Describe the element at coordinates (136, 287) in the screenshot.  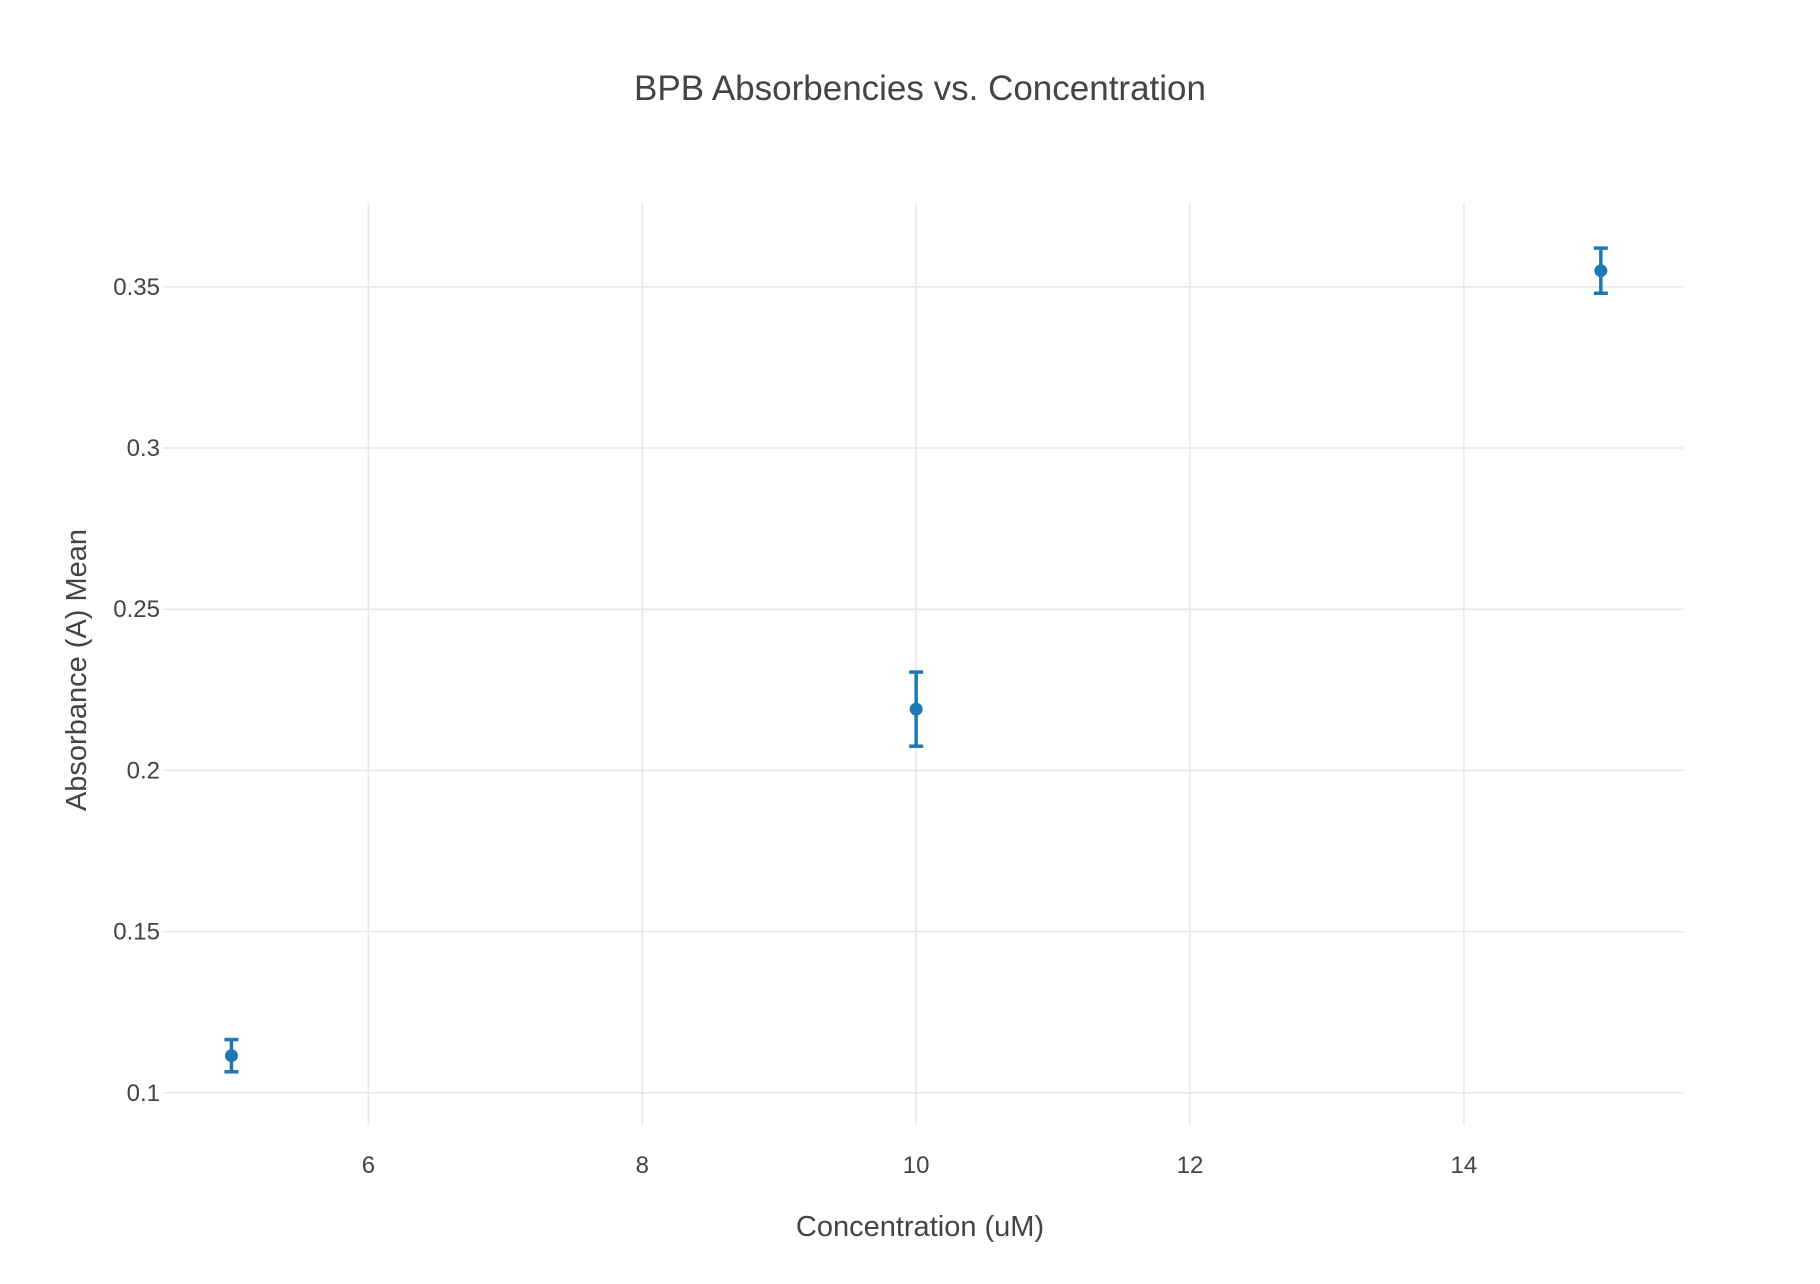
I see `y-tick-label: 0.35` at that location.